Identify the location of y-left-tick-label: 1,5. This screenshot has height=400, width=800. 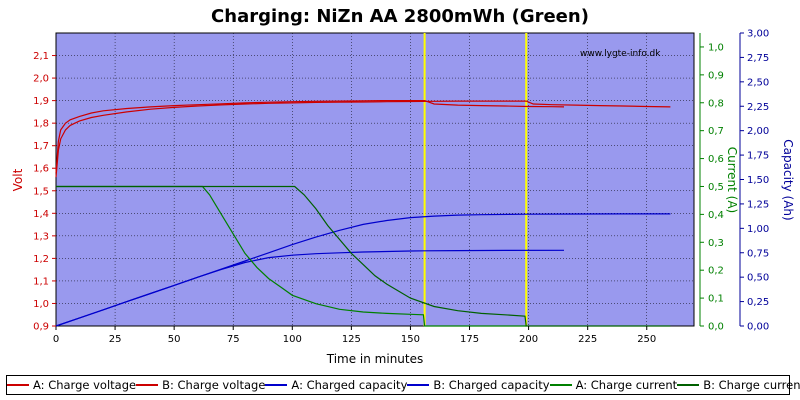
(41, 191).